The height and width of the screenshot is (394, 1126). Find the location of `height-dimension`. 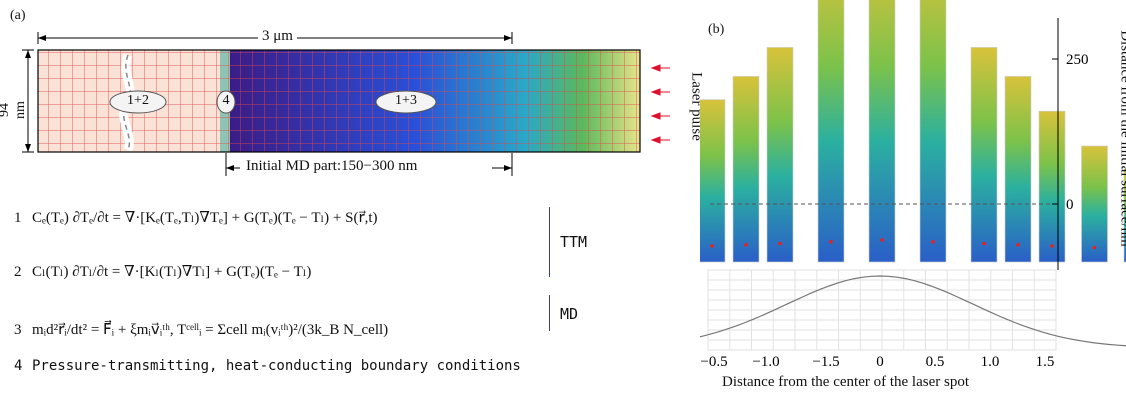

height-dimension is located at coordinates (28, 101).